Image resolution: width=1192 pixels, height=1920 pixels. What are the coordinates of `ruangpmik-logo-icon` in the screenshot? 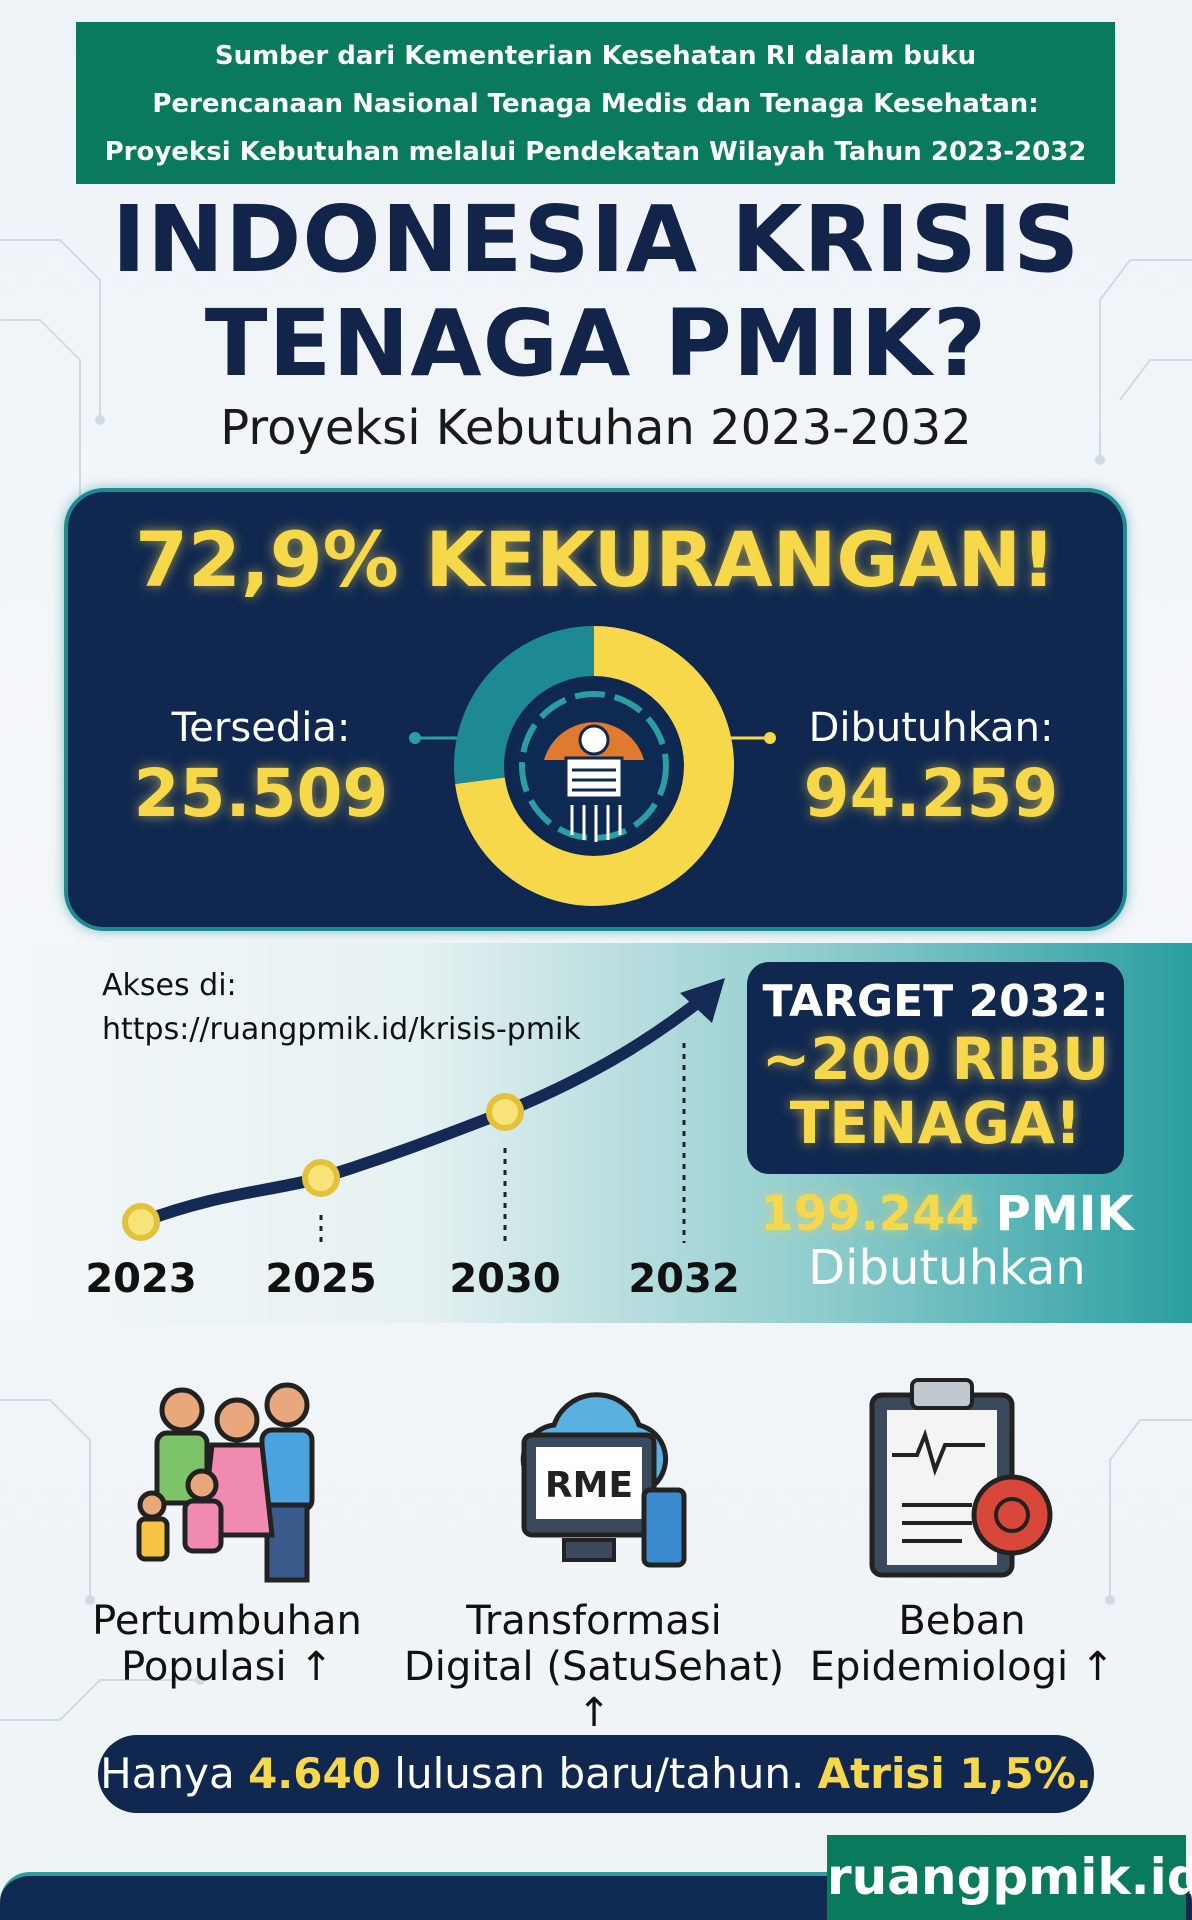 It's located at (594, 766).